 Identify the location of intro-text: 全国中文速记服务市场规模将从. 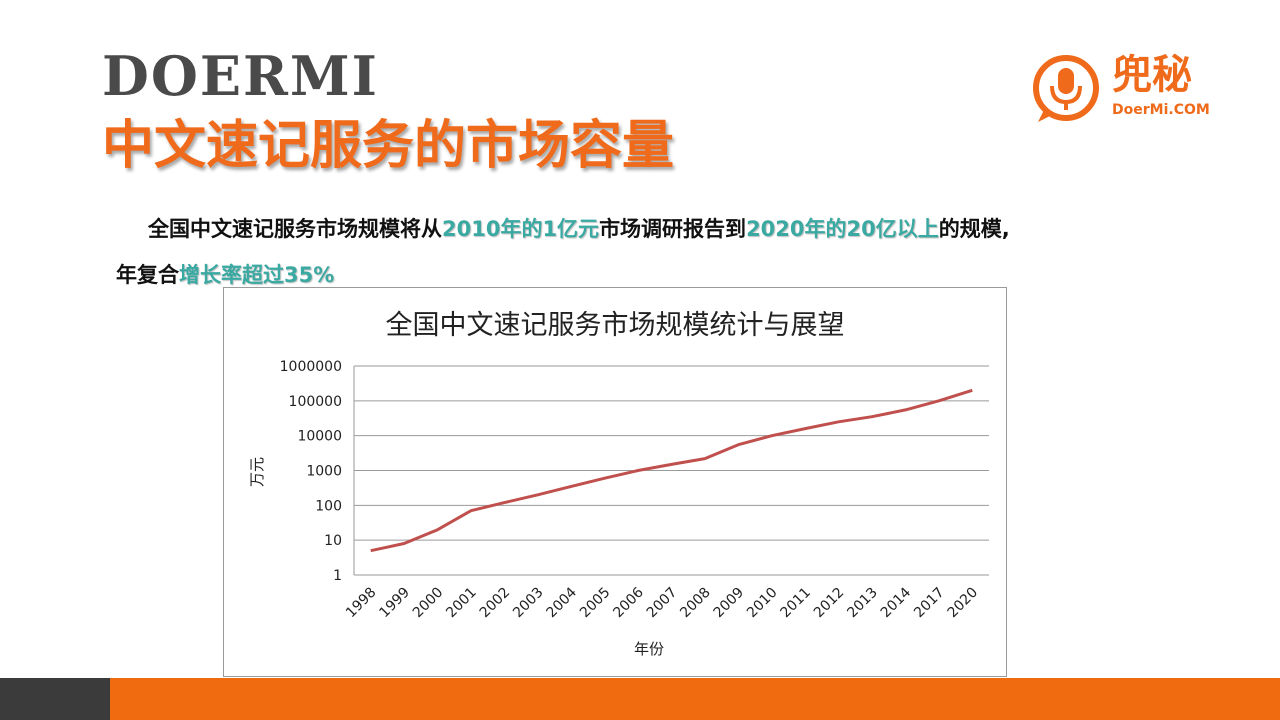
(295, 229).